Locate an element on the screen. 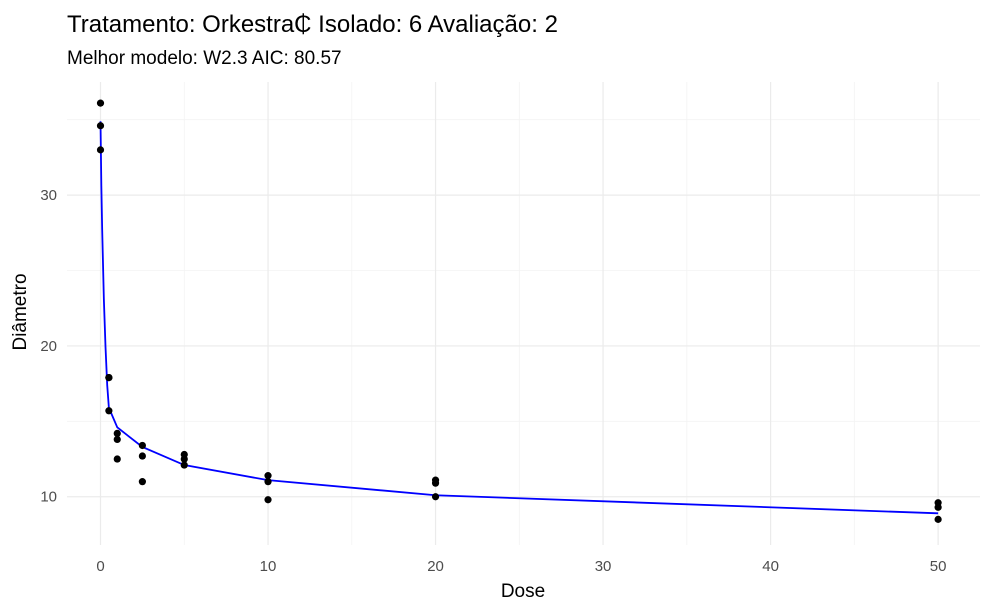  y-axis-ticks: 10 20 30 is located at coordinates (48, 346).